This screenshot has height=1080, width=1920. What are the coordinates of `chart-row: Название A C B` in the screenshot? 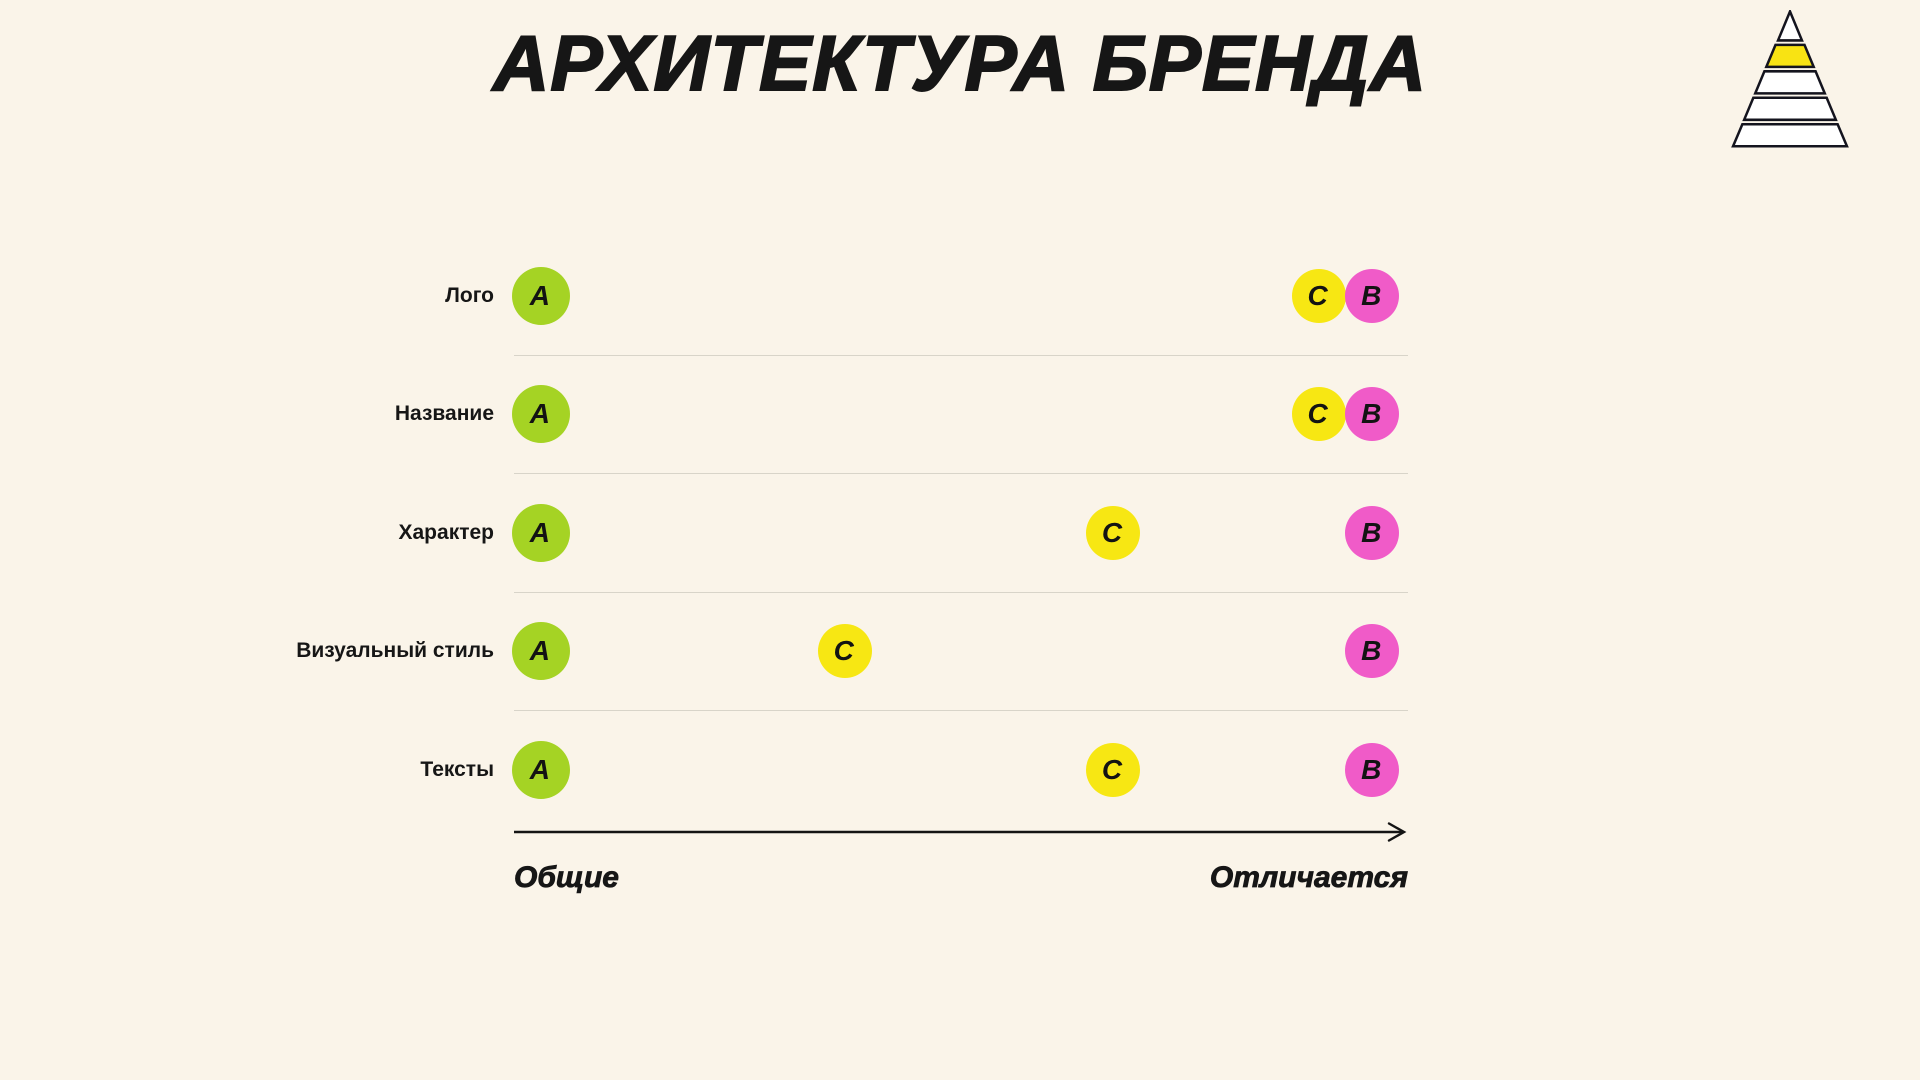 It's located at (901, 415).